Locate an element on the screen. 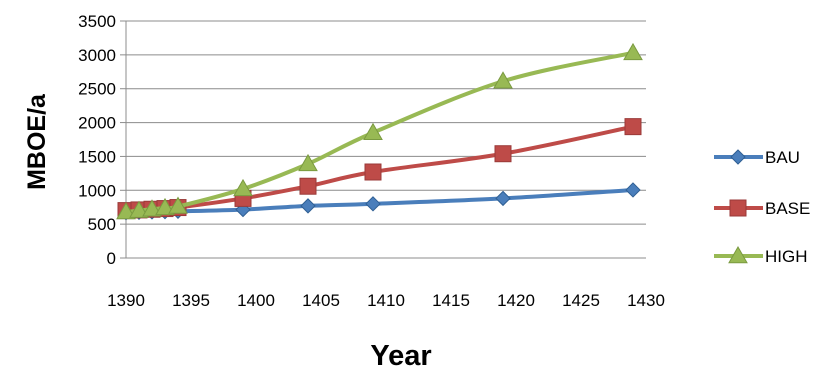 This screenshot has width=832, height=377. x-tick-label: 1395 is located at coordinates (191, 300).